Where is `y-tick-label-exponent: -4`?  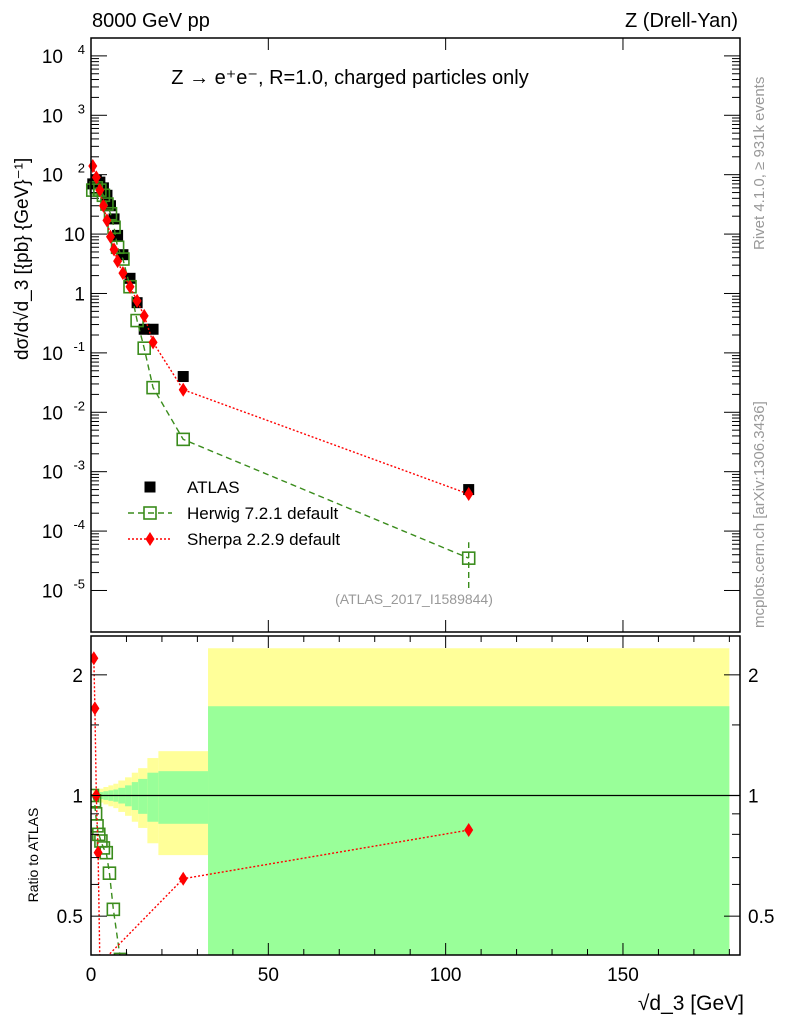
y-tick-label-exponent: -4 is located at coordinates (79, 524).